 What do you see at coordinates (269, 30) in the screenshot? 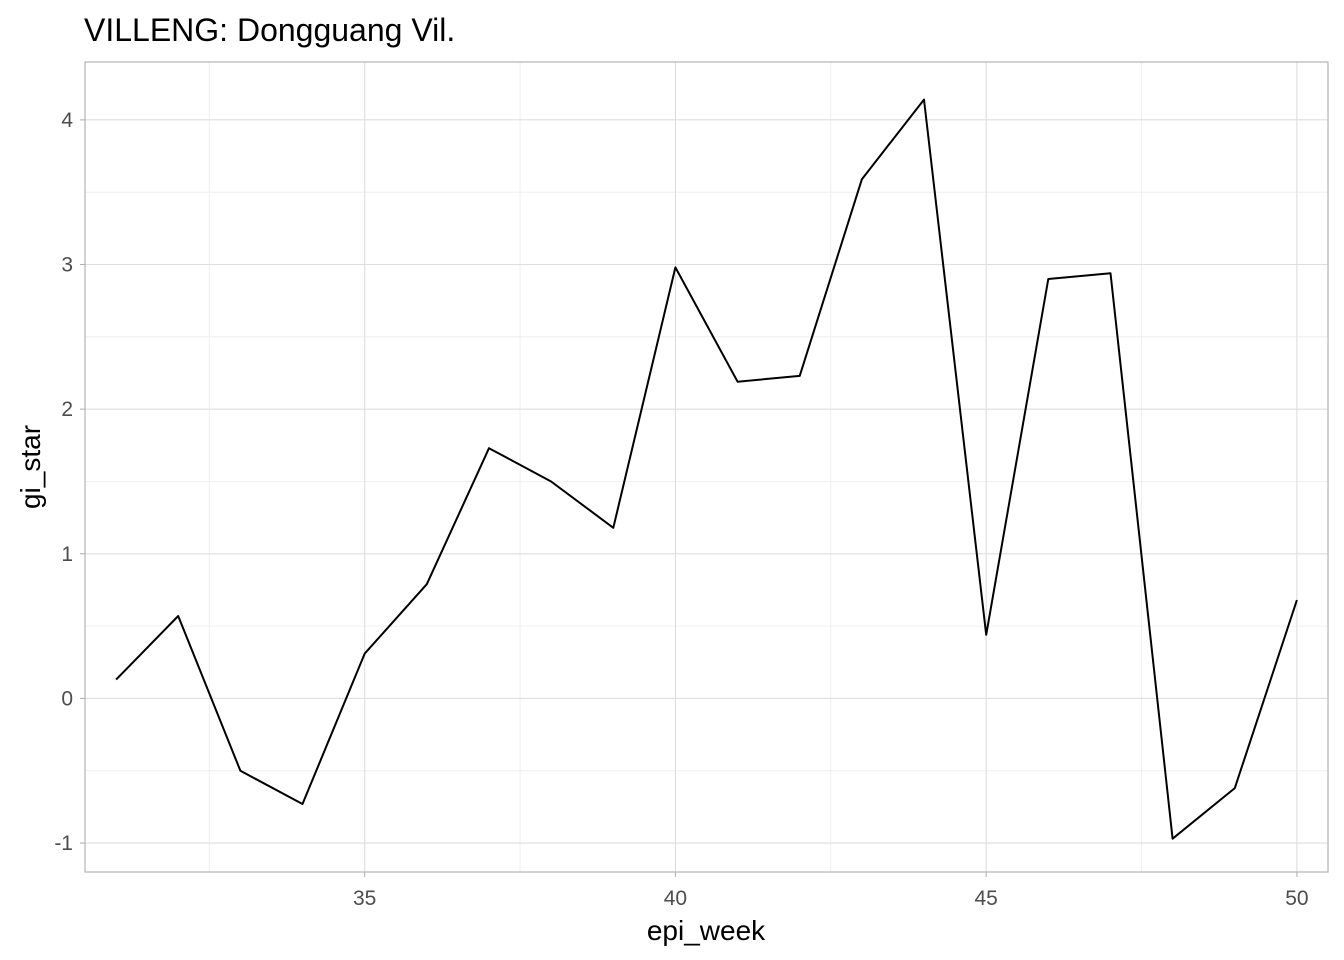
I see `chart-title: VILLENG: Dongguang Vil.` at bounding box center [269, 30].